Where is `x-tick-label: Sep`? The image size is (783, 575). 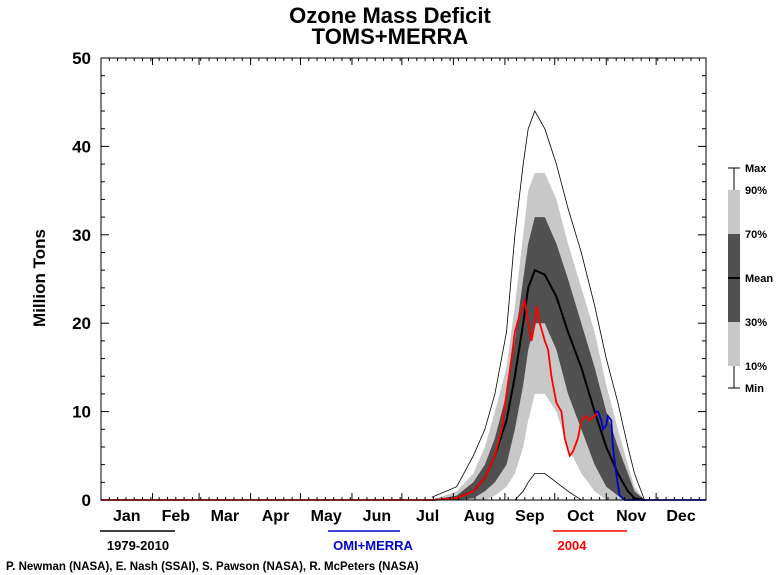
x-tick-label: Sep is located at coordinates (530, 516).